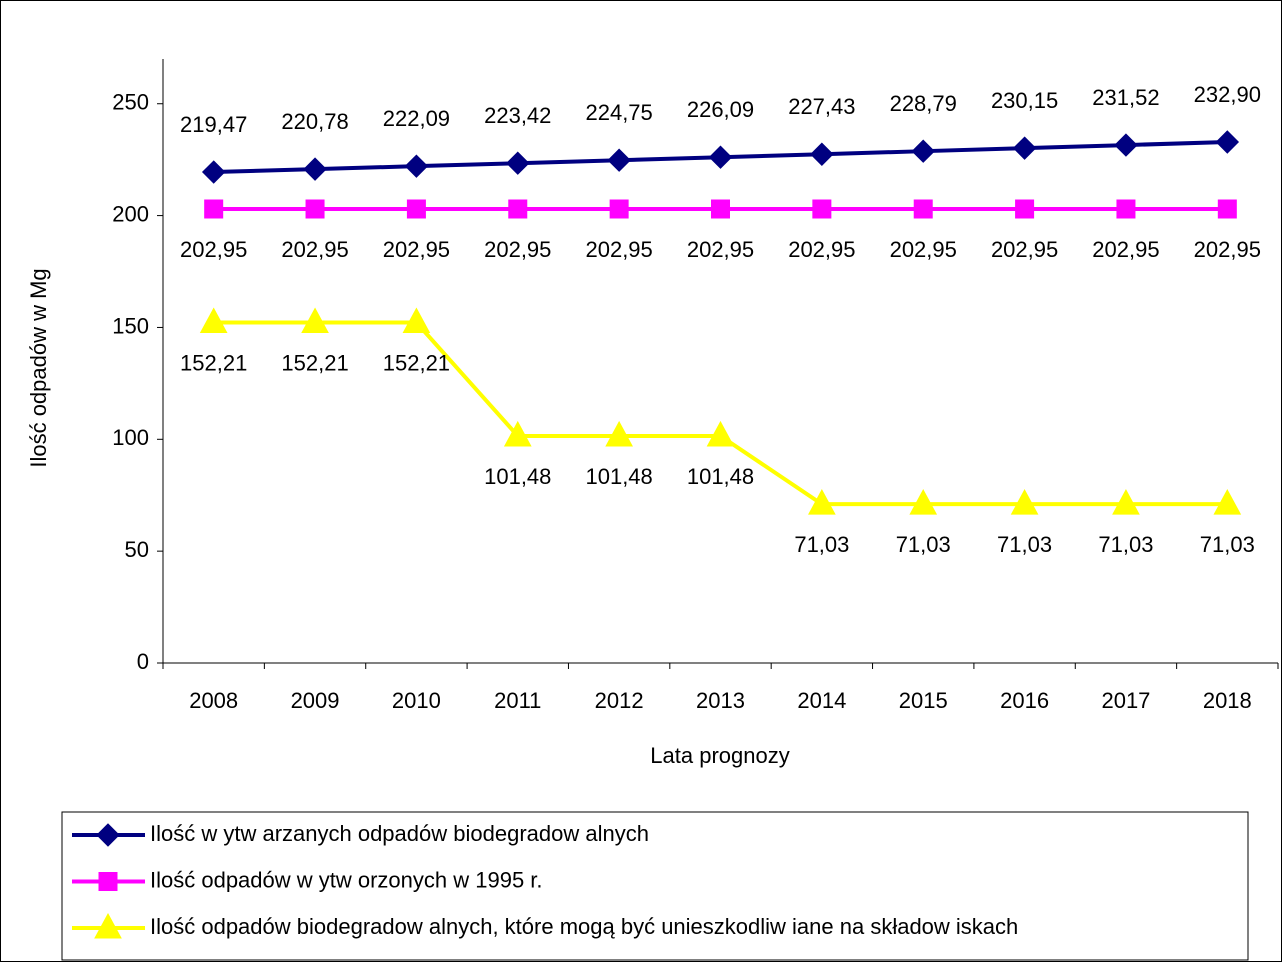 The height and width of the screenshot is (963, 1283). Describe the element at coordinates (923, 103) in the screenshot. I see `data-label: 228,79` at that location.